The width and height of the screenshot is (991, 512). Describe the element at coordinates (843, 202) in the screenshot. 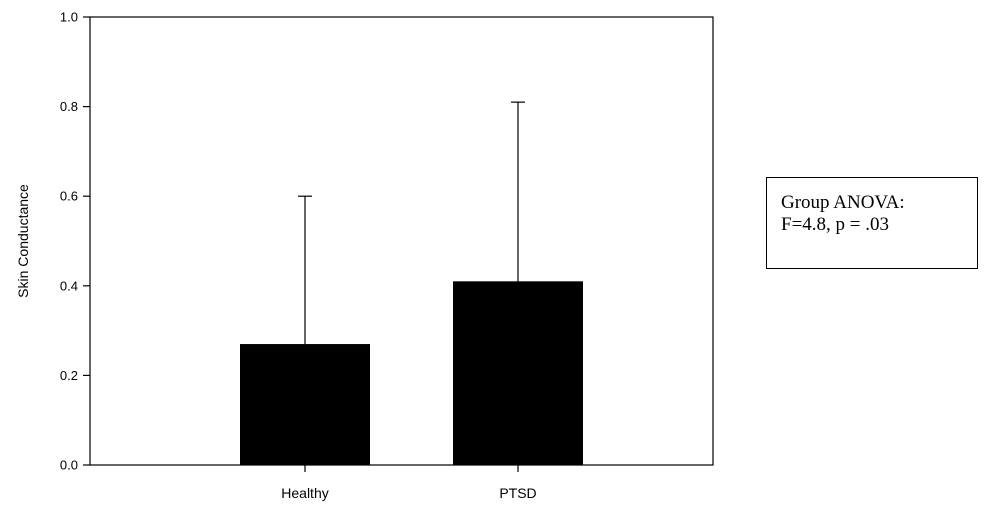

I see `annotation-line-1: Group ANOVA:` at that location.